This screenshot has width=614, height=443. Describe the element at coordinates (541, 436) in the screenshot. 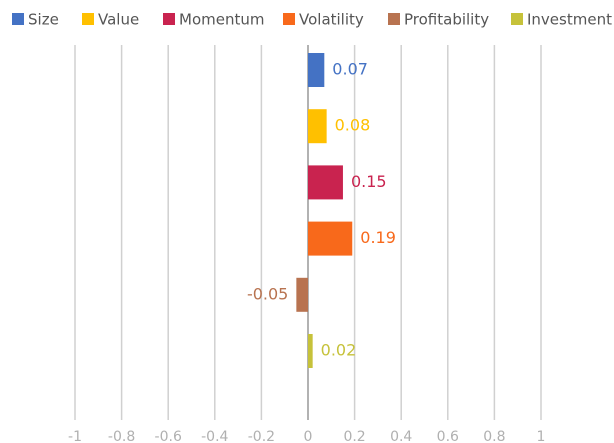

I see `x-tick-label: 1` at that location.